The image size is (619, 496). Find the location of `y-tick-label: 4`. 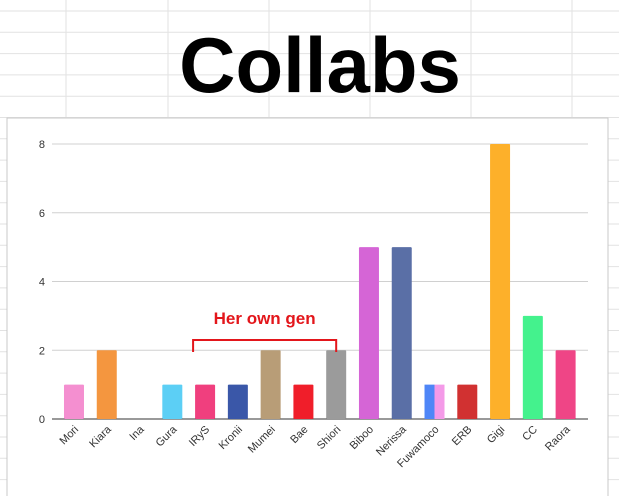

y-tick-label: 4 is located at coordinates (42, 283).